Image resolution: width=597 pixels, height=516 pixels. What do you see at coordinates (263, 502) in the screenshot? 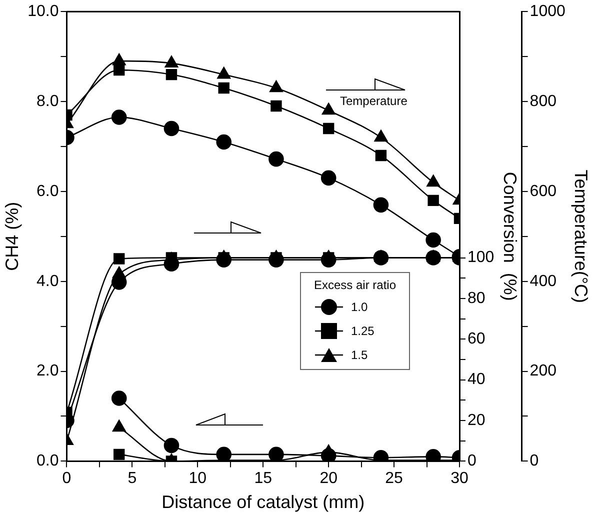
I see `x-axis-title: Distance of catalyst (mm)` at bounding box center [263, 502].